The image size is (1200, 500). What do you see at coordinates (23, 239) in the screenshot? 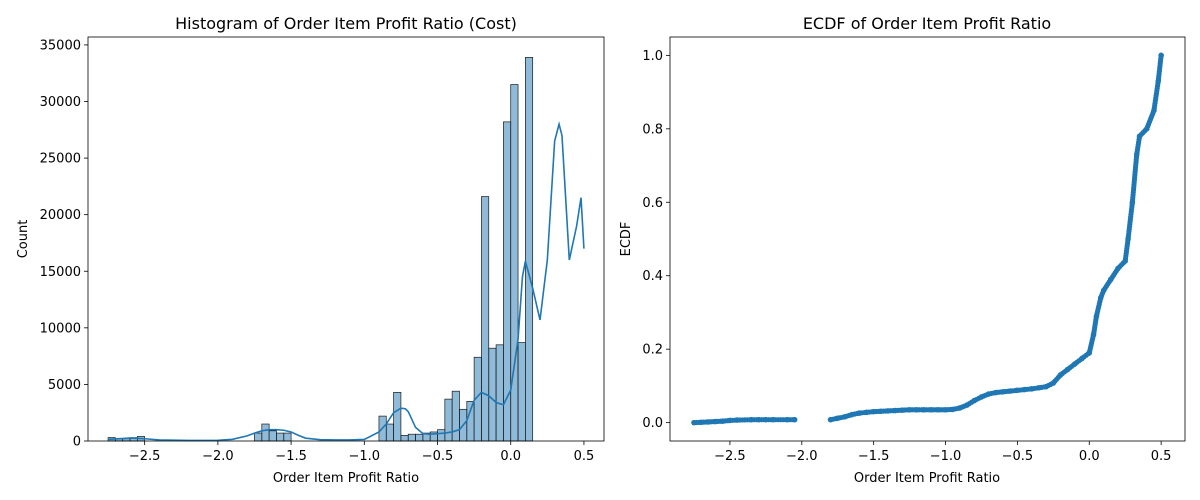
I see `histogram-y-axis-label: Count` at bounding box center [23, 239].